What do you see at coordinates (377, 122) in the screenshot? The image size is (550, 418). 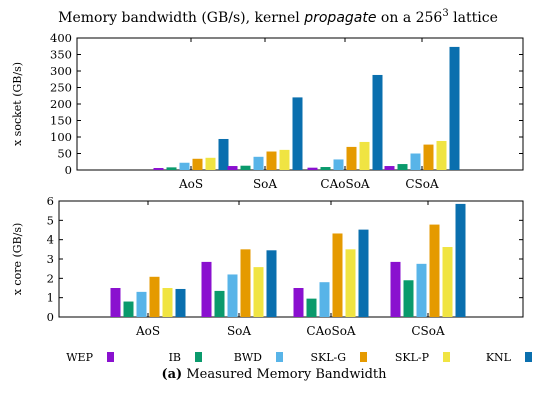 I see `bar-socket-caosoa-knl` at bounding box center [377, 122].